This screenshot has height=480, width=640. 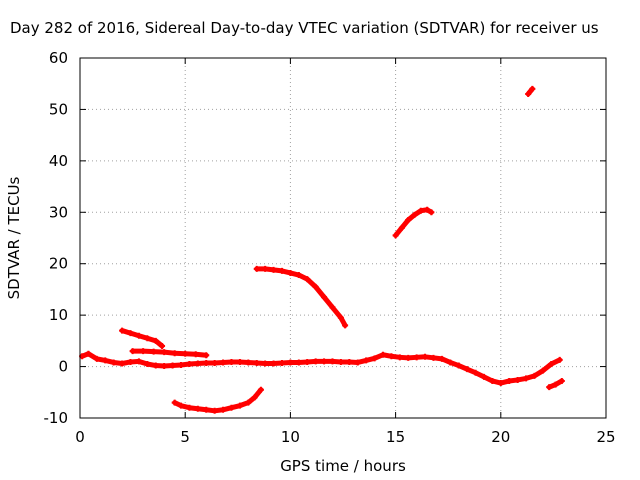 What do you see at coordinates (58, 58) in the screenshot?
I see `y-tick-label: 60` at bounding box center [58, 58].